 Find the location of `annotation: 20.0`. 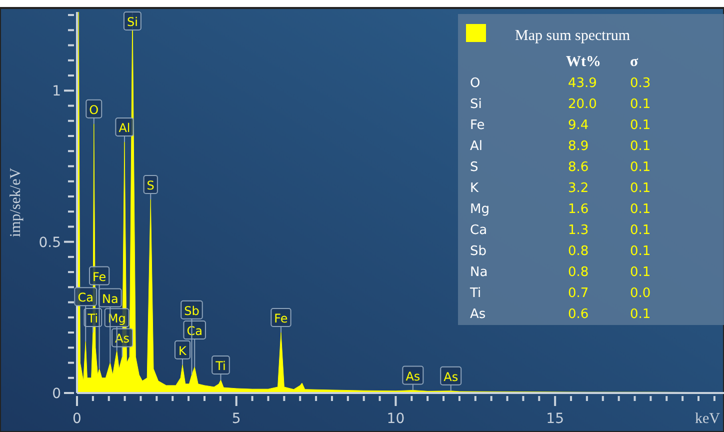

annotation: 20.0 is located at coordinates (582, 104).